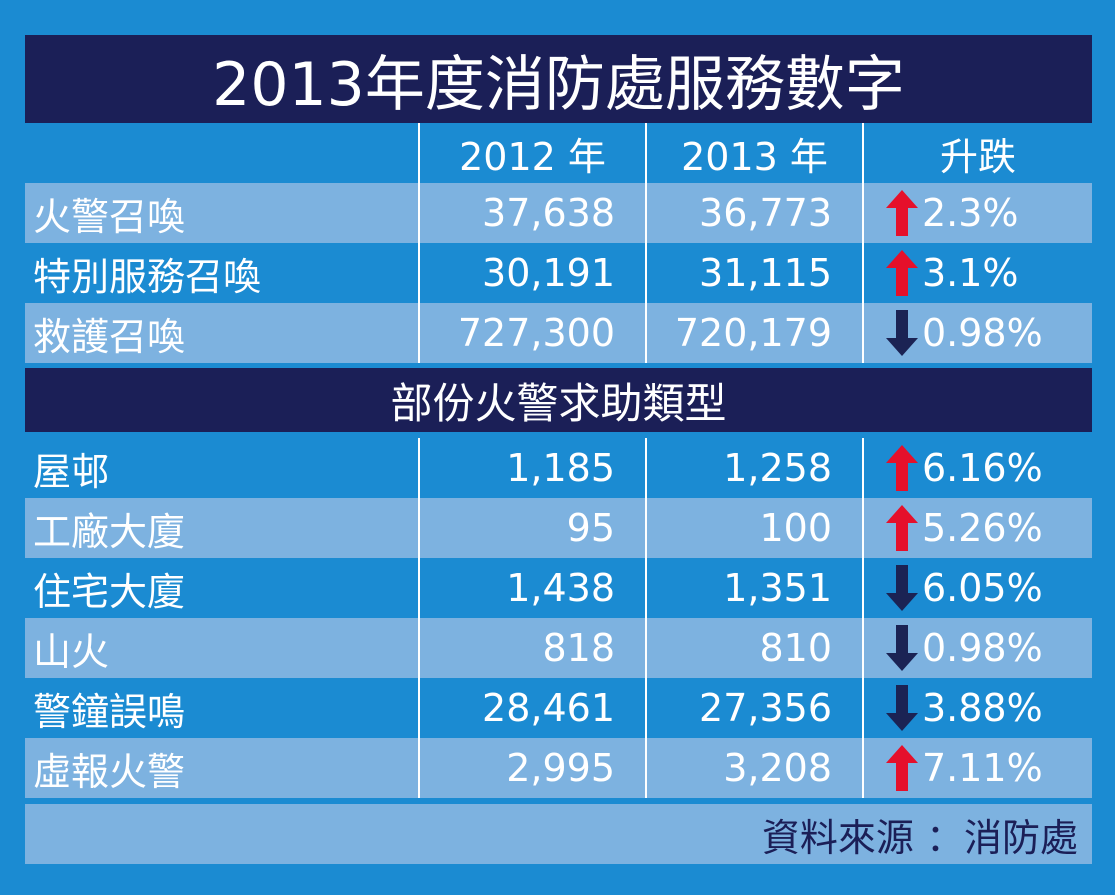 The image size is (1115, 895). I want to click on change-value: 3.1%, so click(970, 273).